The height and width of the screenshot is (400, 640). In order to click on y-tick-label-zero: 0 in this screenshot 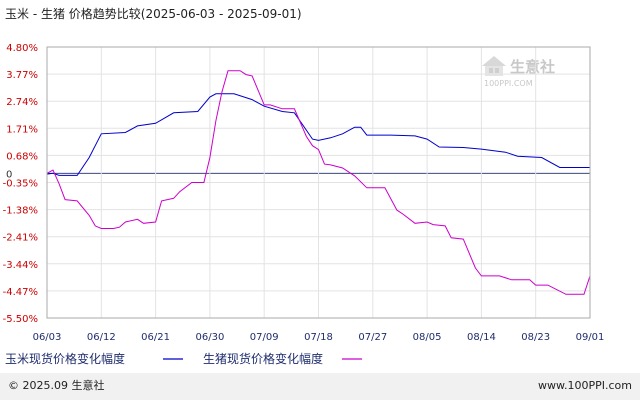, I will do `click(9, 174)`.